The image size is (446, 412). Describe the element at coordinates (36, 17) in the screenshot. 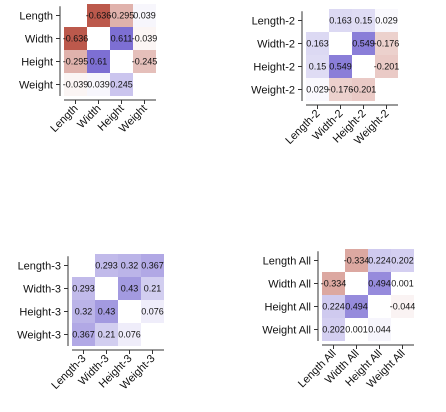

I see `row-label: Length` at that location.